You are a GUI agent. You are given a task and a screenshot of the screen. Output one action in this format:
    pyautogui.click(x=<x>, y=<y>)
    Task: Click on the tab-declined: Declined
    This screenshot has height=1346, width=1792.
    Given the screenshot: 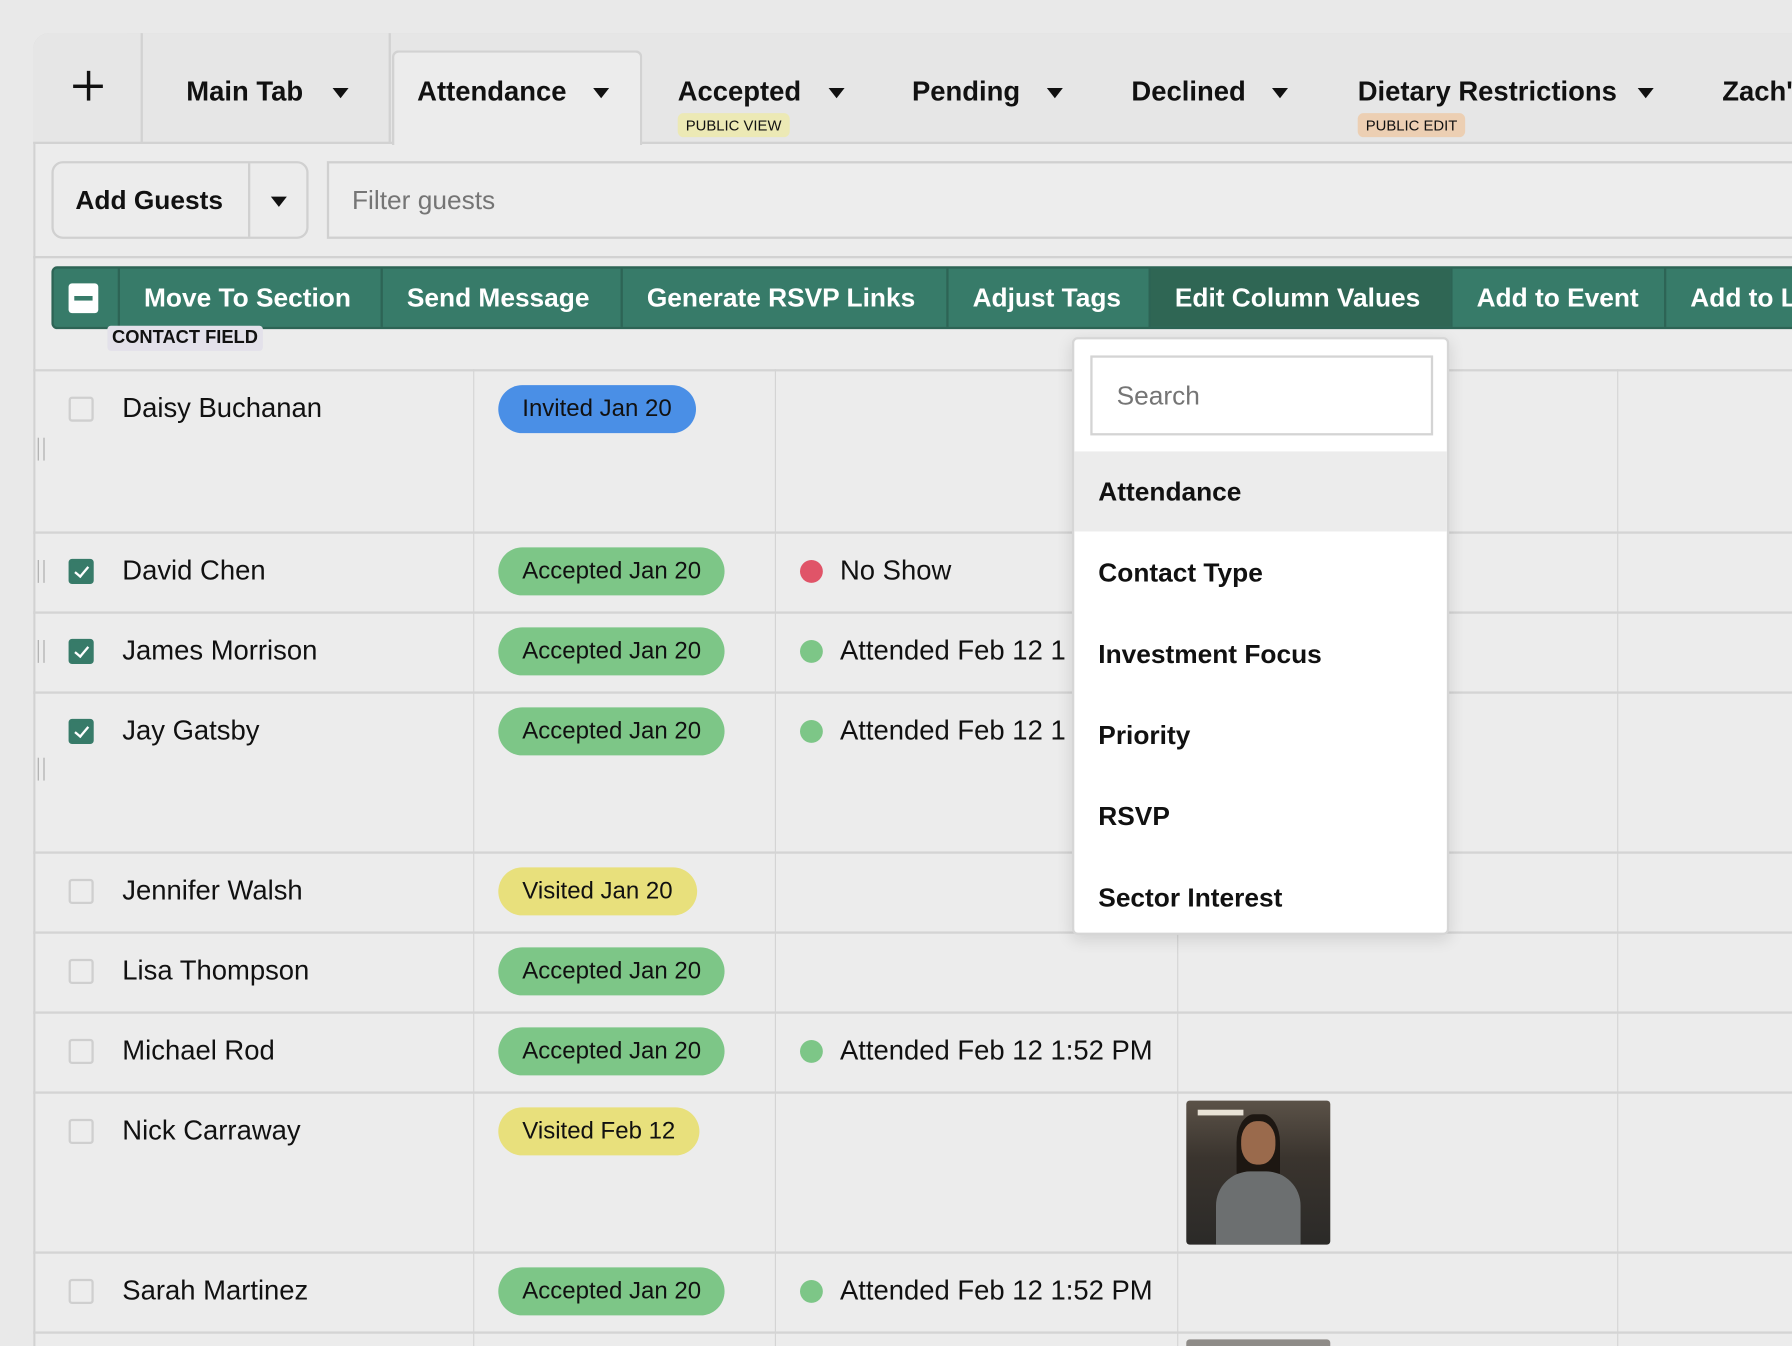 What is the action you would take?
    pyautogui.click(x=1222, y=88)
    